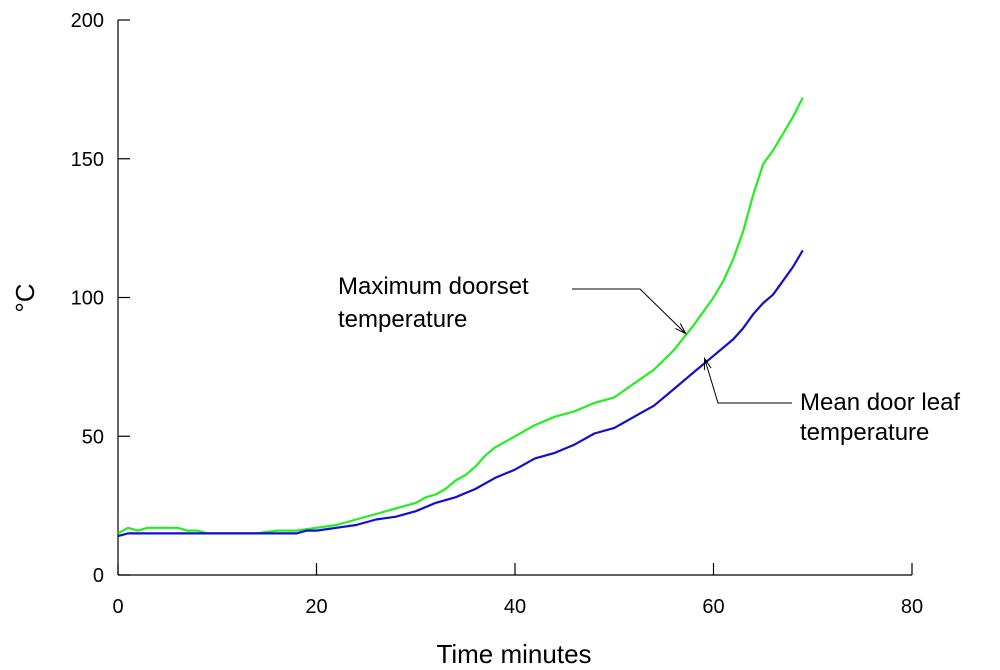 The height and width of the screenshot is (670, 1000). Describe the element at coordinates (713, 607) in the screenshot. I see `x-tick-label: 60` at that location.